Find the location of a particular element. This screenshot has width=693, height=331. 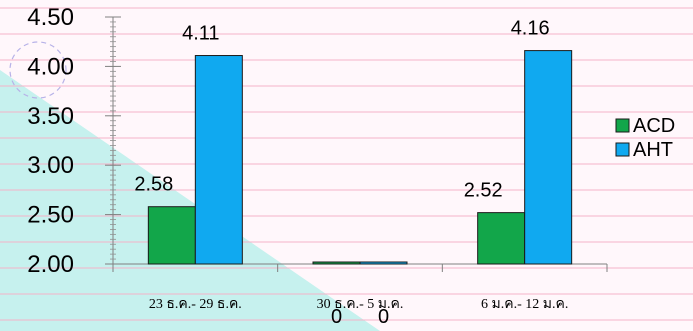

data-label-aht: 4.11 is located at coordinates (200, 34).